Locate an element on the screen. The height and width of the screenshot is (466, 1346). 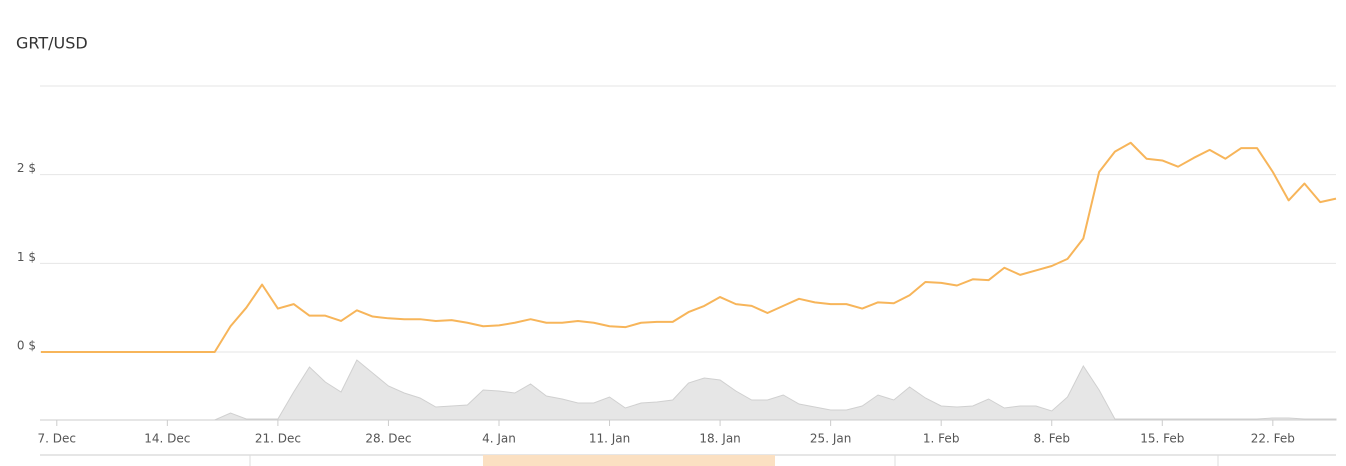
x-tick-label: 14. Dec is located at coordinates (167, 439).